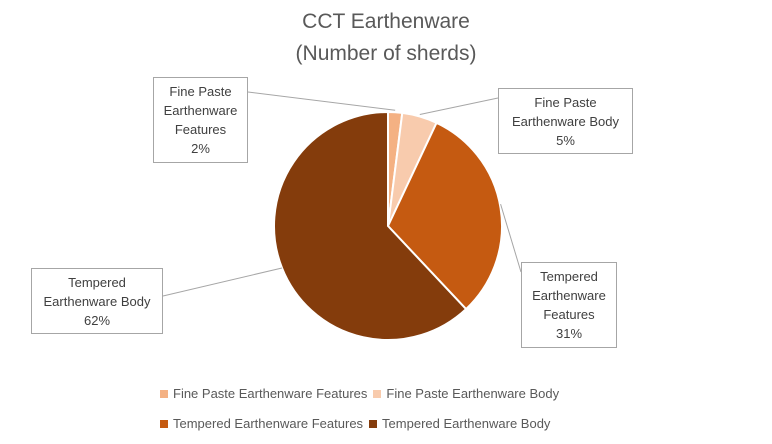 The width and height of the screenshot is (772, 444). What do you see at coordinates (386, 53) in the screenshot?
I see `chart-title-line-2: (Number of sherds)` at bounding box center [386, 53].